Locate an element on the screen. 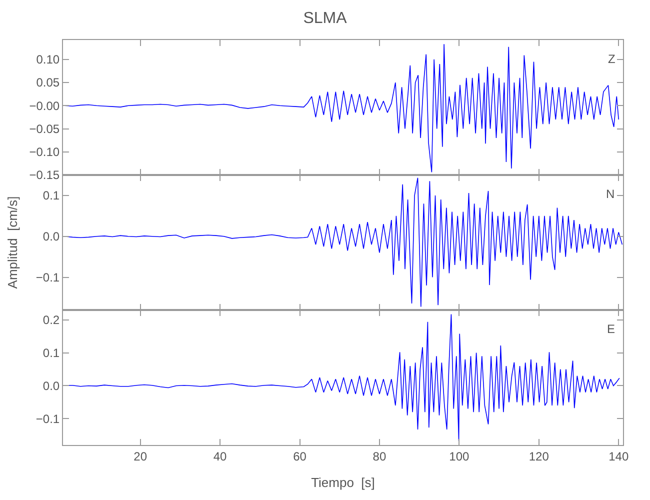 The height and width of the screenshot is (500, 650). y-tick-label: 0.05 is located at coordinates (48, 83).